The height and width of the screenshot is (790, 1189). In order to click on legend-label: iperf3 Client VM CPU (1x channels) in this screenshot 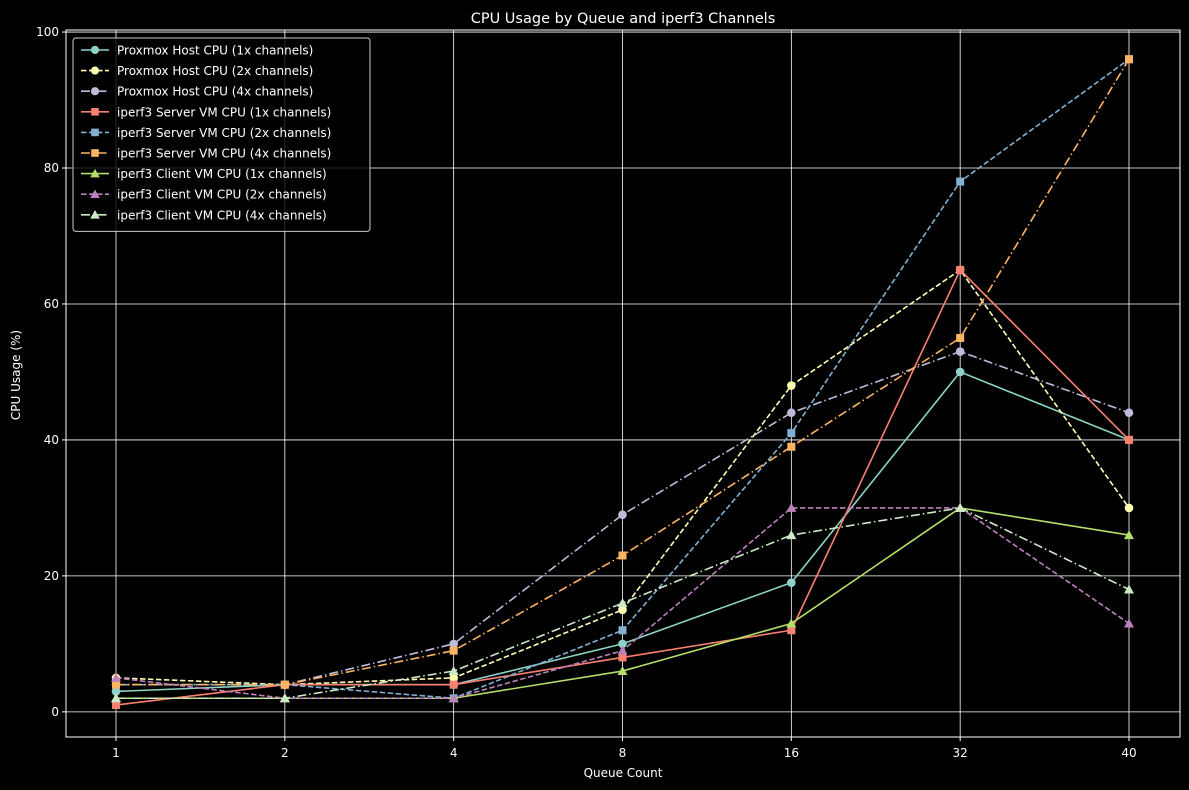, I will do `click(222, 174)`.